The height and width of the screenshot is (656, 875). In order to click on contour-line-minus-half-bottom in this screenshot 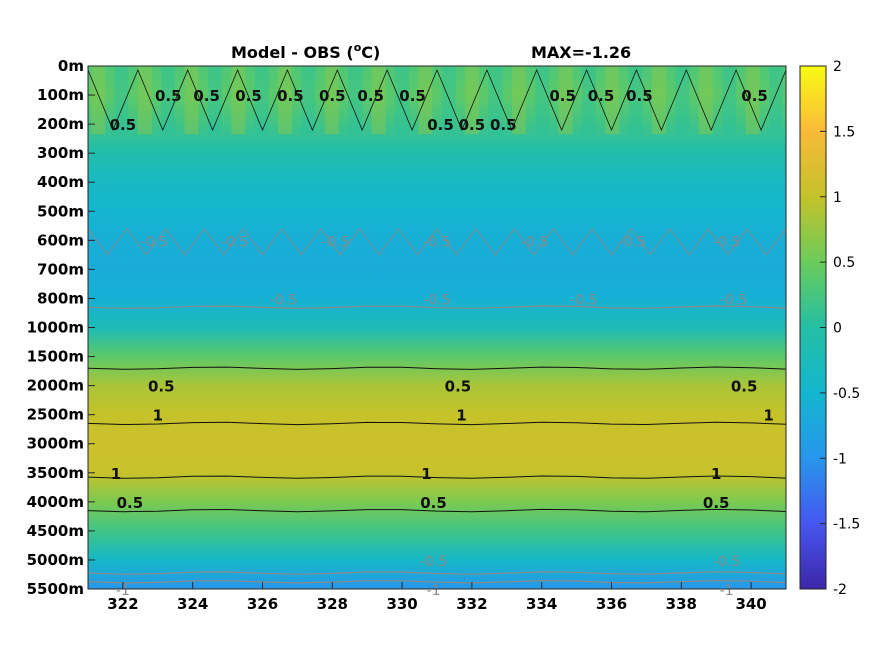, I will do `click(437, 573)`.